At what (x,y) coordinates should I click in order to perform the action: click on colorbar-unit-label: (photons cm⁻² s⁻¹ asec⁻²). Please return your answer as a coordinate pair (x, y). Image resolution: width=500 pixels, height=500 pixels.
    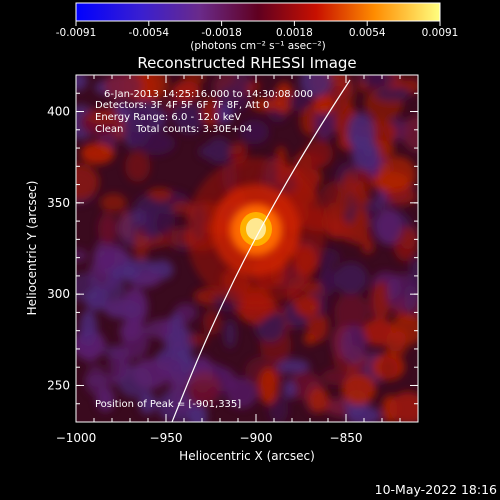
    Looking at the image, I should click on (257, 46).